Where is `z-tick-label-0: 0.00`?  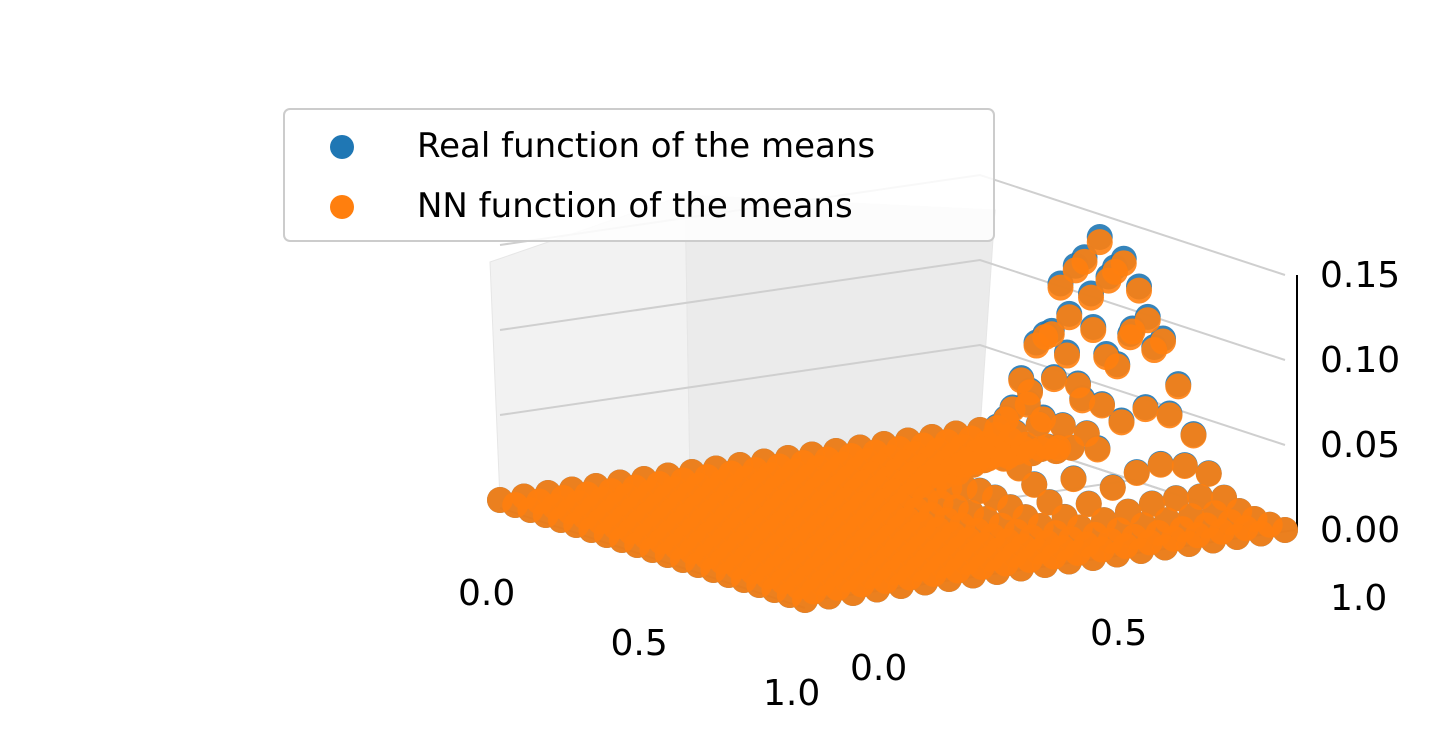 z-tick-label-0: 0.00 is located at coordinates (1360, 530).